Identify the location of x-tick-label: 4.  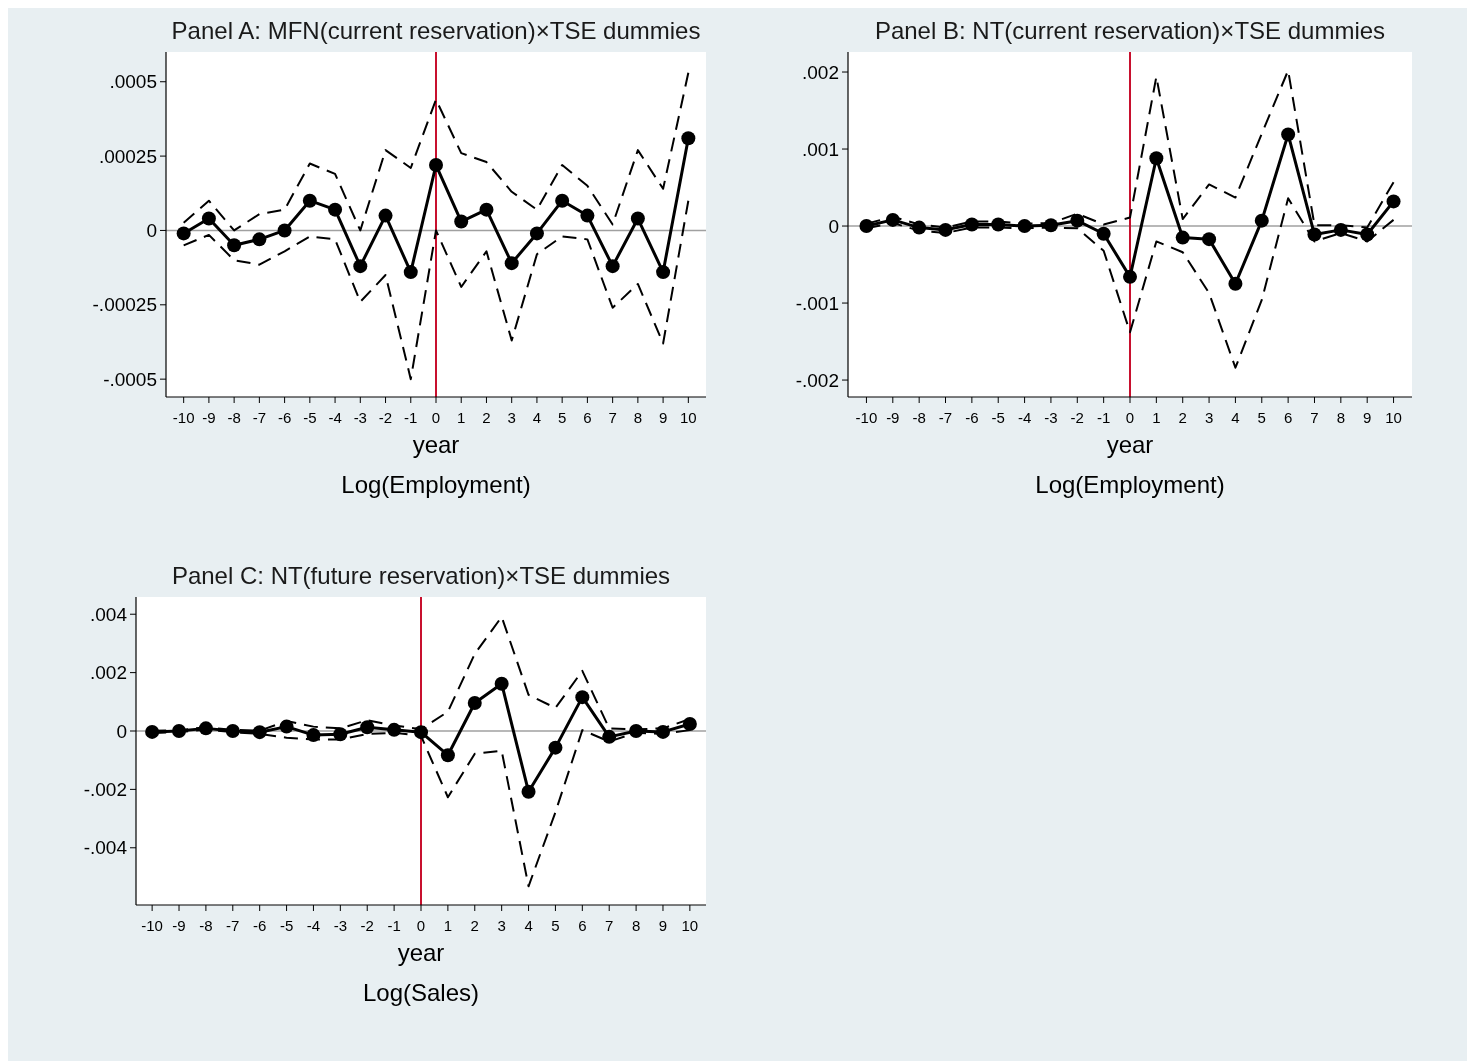
(537, 417).